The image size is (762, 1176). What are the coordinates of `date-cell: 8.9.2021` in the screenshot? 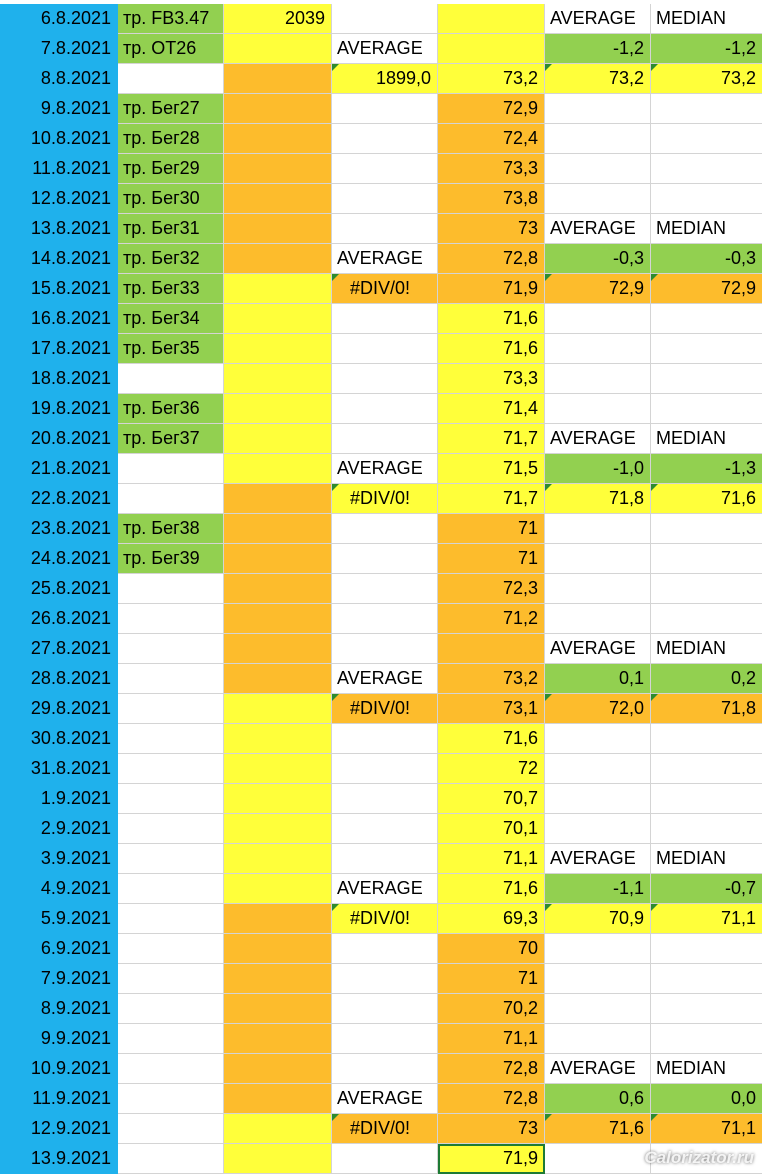 It's located at (59, 1009).